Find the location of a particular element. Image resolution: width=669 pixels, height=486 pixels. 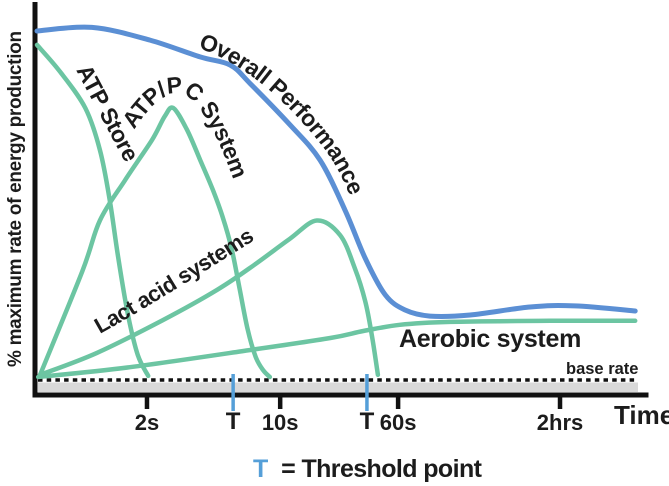

tick-label-60s: 60s is located at coordinates (398, 422).